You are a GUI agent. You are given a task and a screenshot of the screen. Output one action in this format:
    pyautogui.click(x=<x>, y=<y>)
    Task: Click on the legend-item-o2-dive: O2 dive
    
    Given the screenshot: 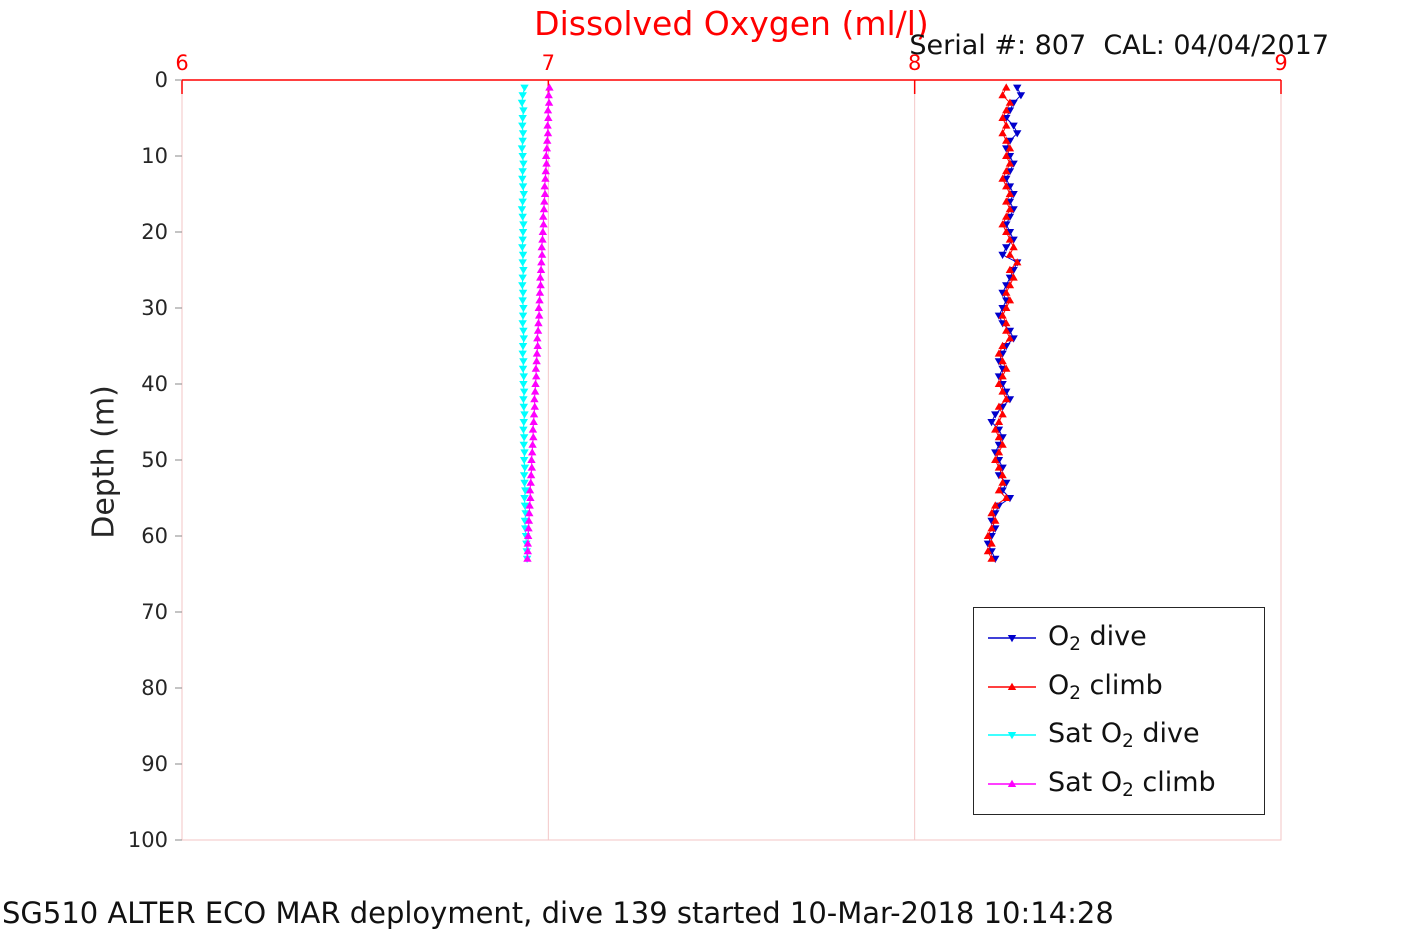 What is the action you would take?
    pyautogui.click(x=1125, y=638)
    